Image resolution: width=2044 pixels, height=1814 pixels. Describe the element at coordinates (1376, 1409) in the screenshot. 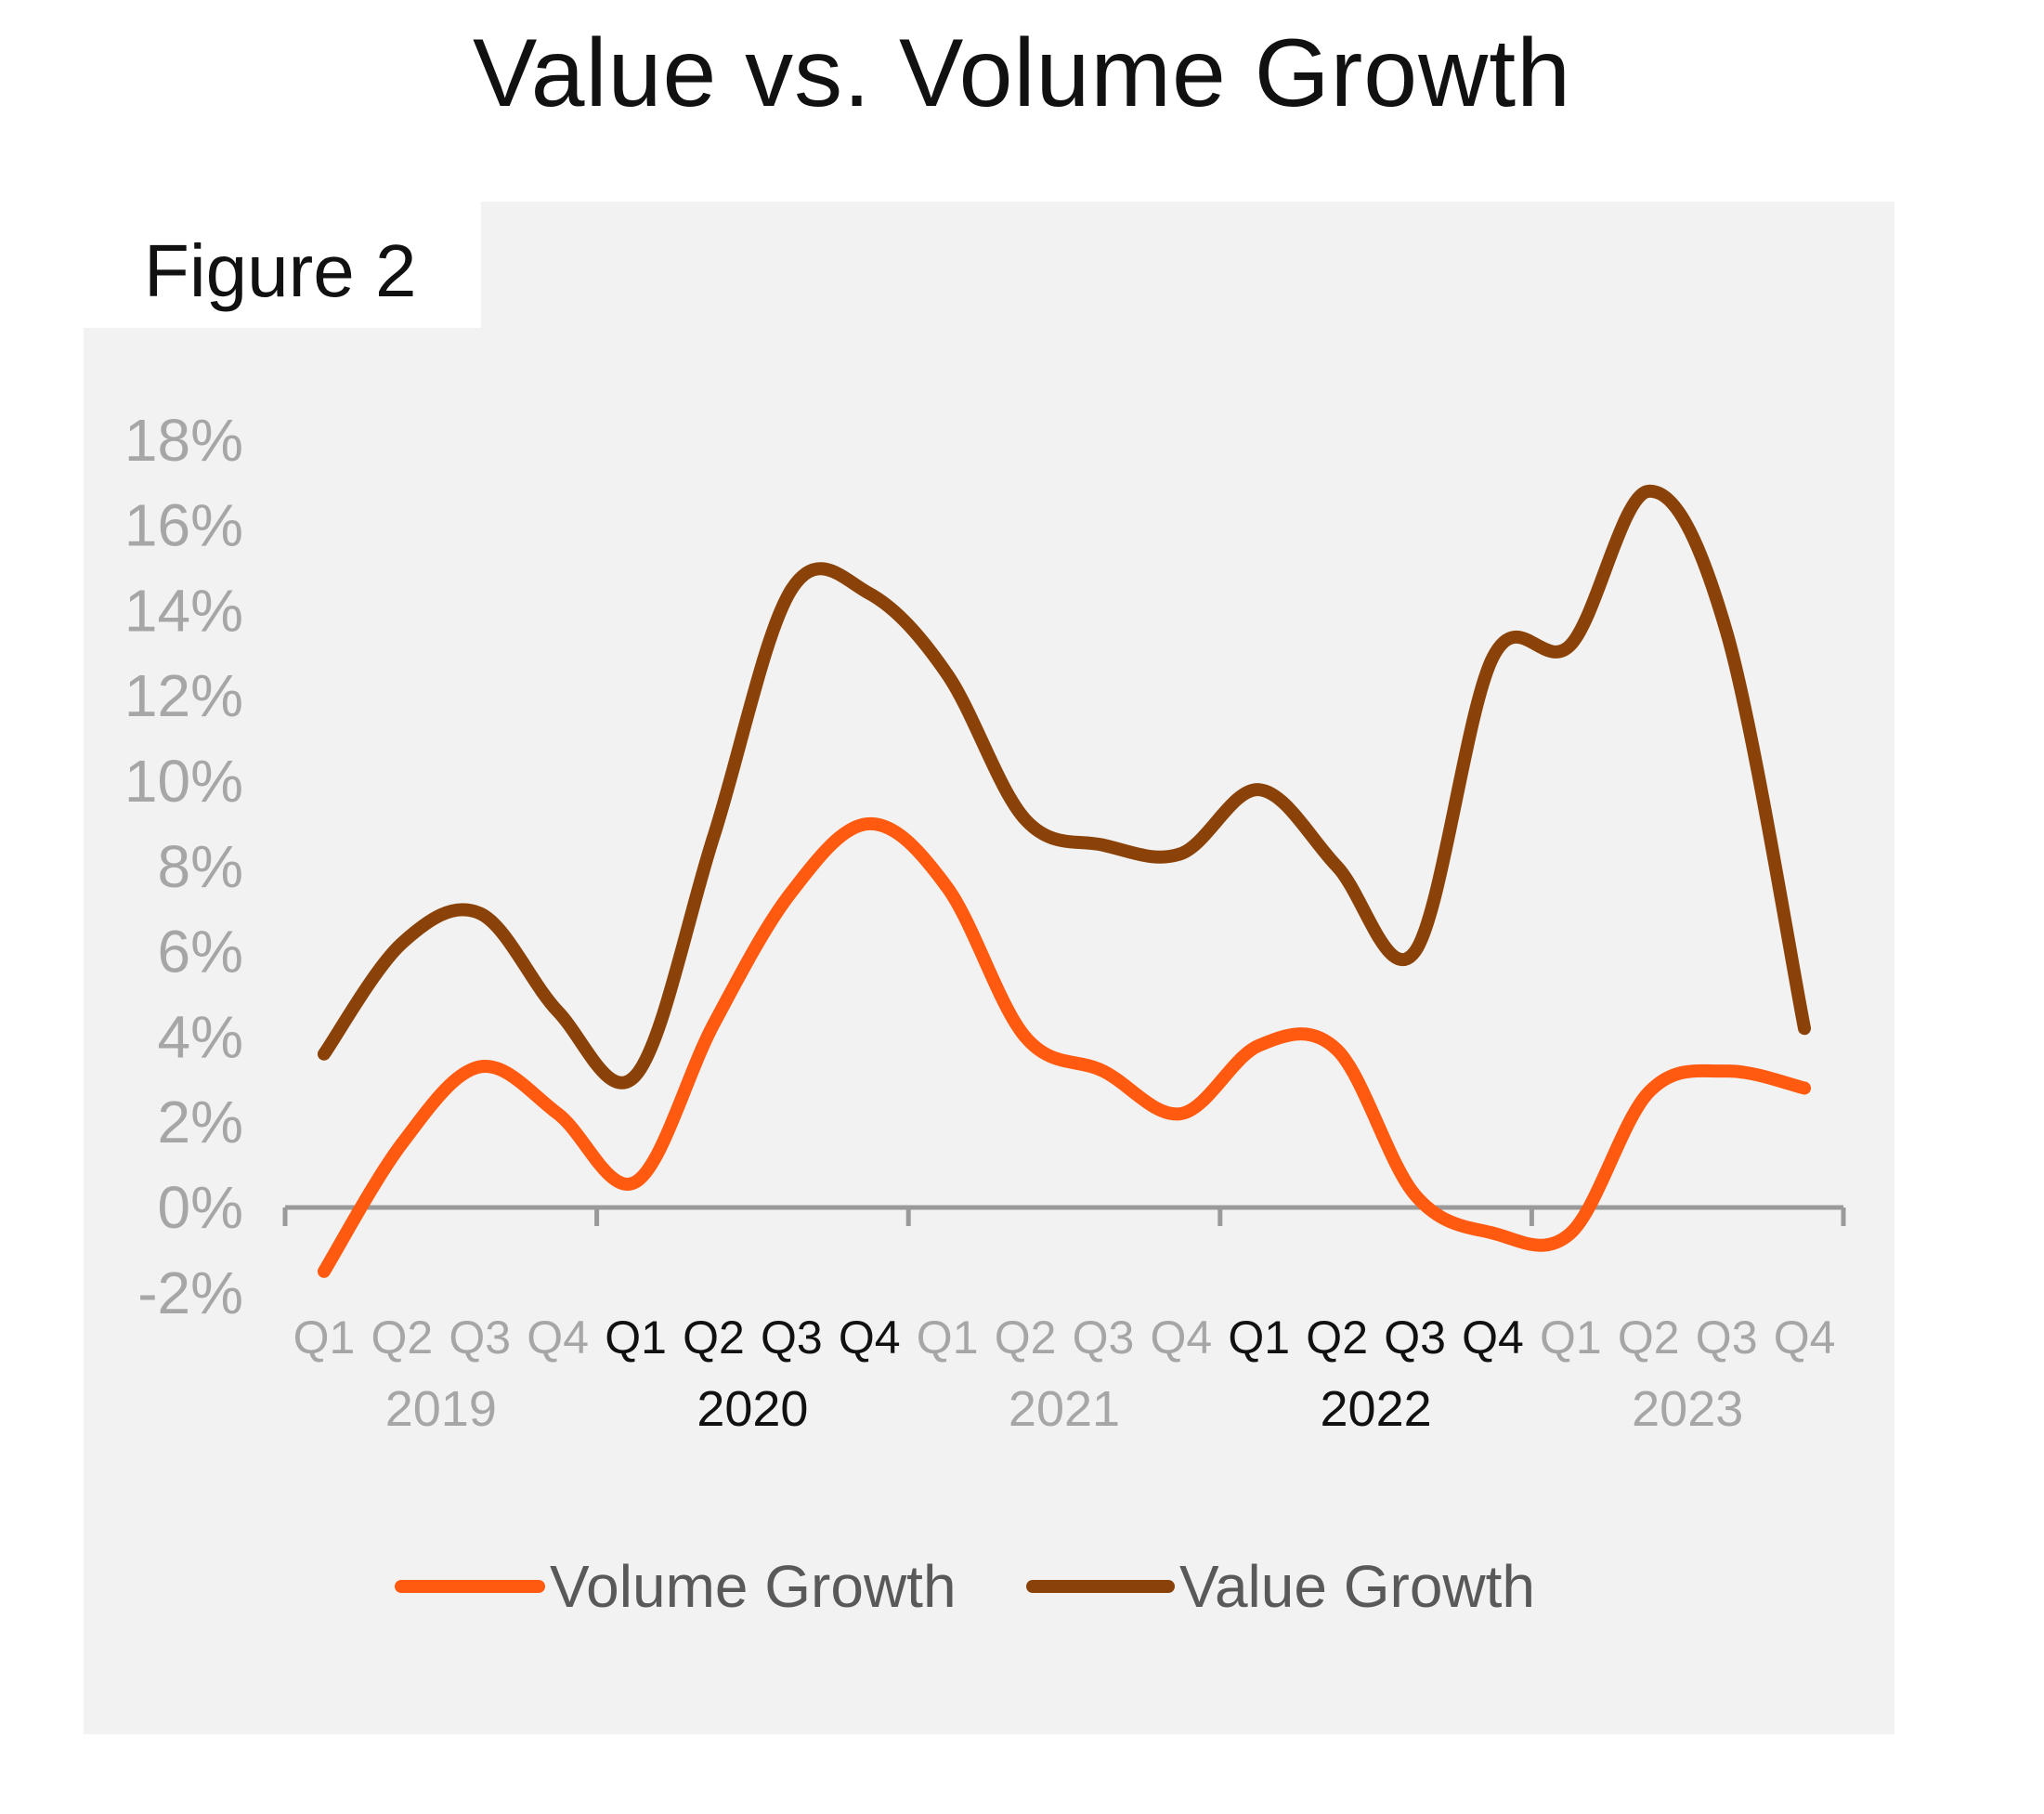

I see `x-year-label: 2022` at that location.